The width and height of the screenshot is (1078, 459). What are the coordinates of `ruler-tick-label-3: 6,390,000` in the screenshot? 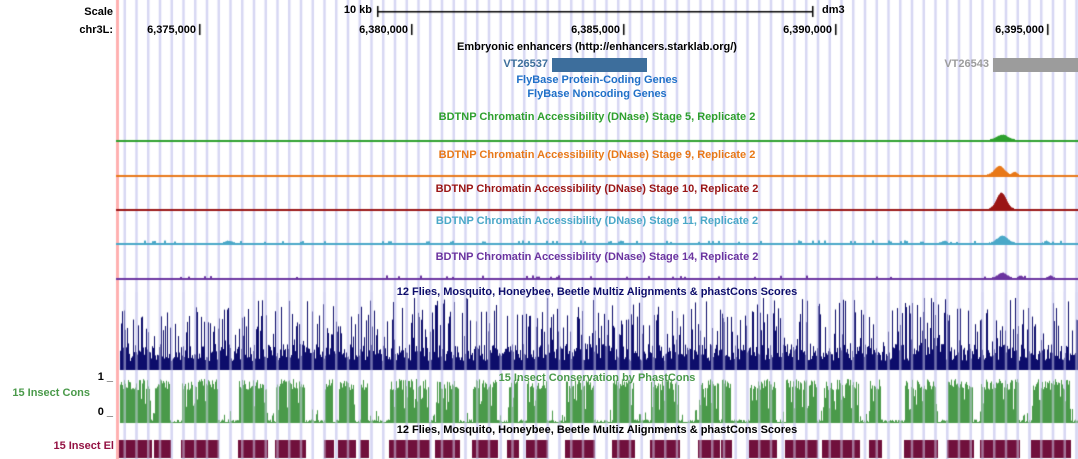 It's located at (807, 30).